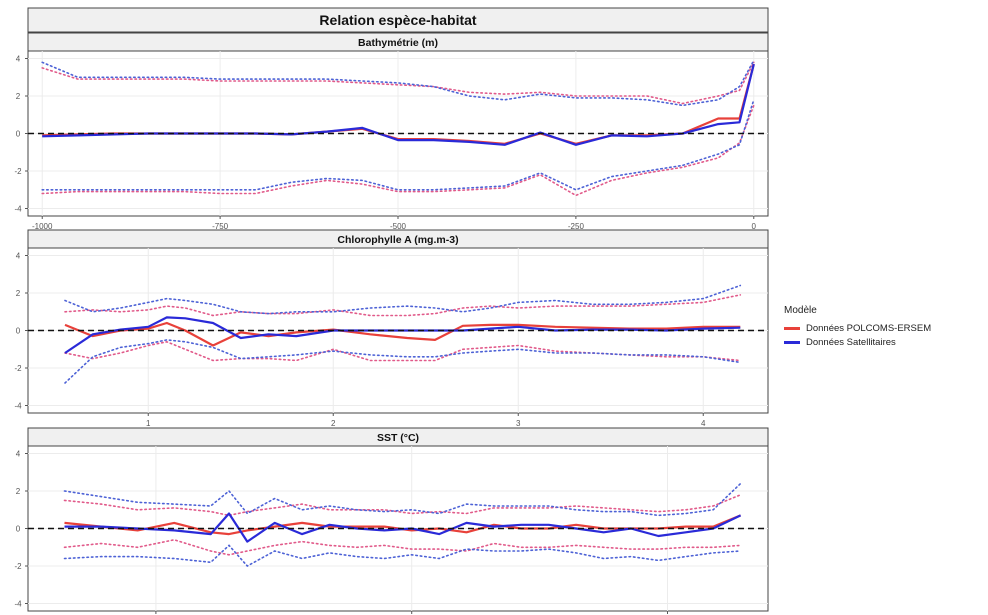 The height and width of the screenshot is (615, 988). What do you see at coordinates (518, 423) in the screenshot?
I see `x-tick-label: 3` at bounding box center [518, 423].